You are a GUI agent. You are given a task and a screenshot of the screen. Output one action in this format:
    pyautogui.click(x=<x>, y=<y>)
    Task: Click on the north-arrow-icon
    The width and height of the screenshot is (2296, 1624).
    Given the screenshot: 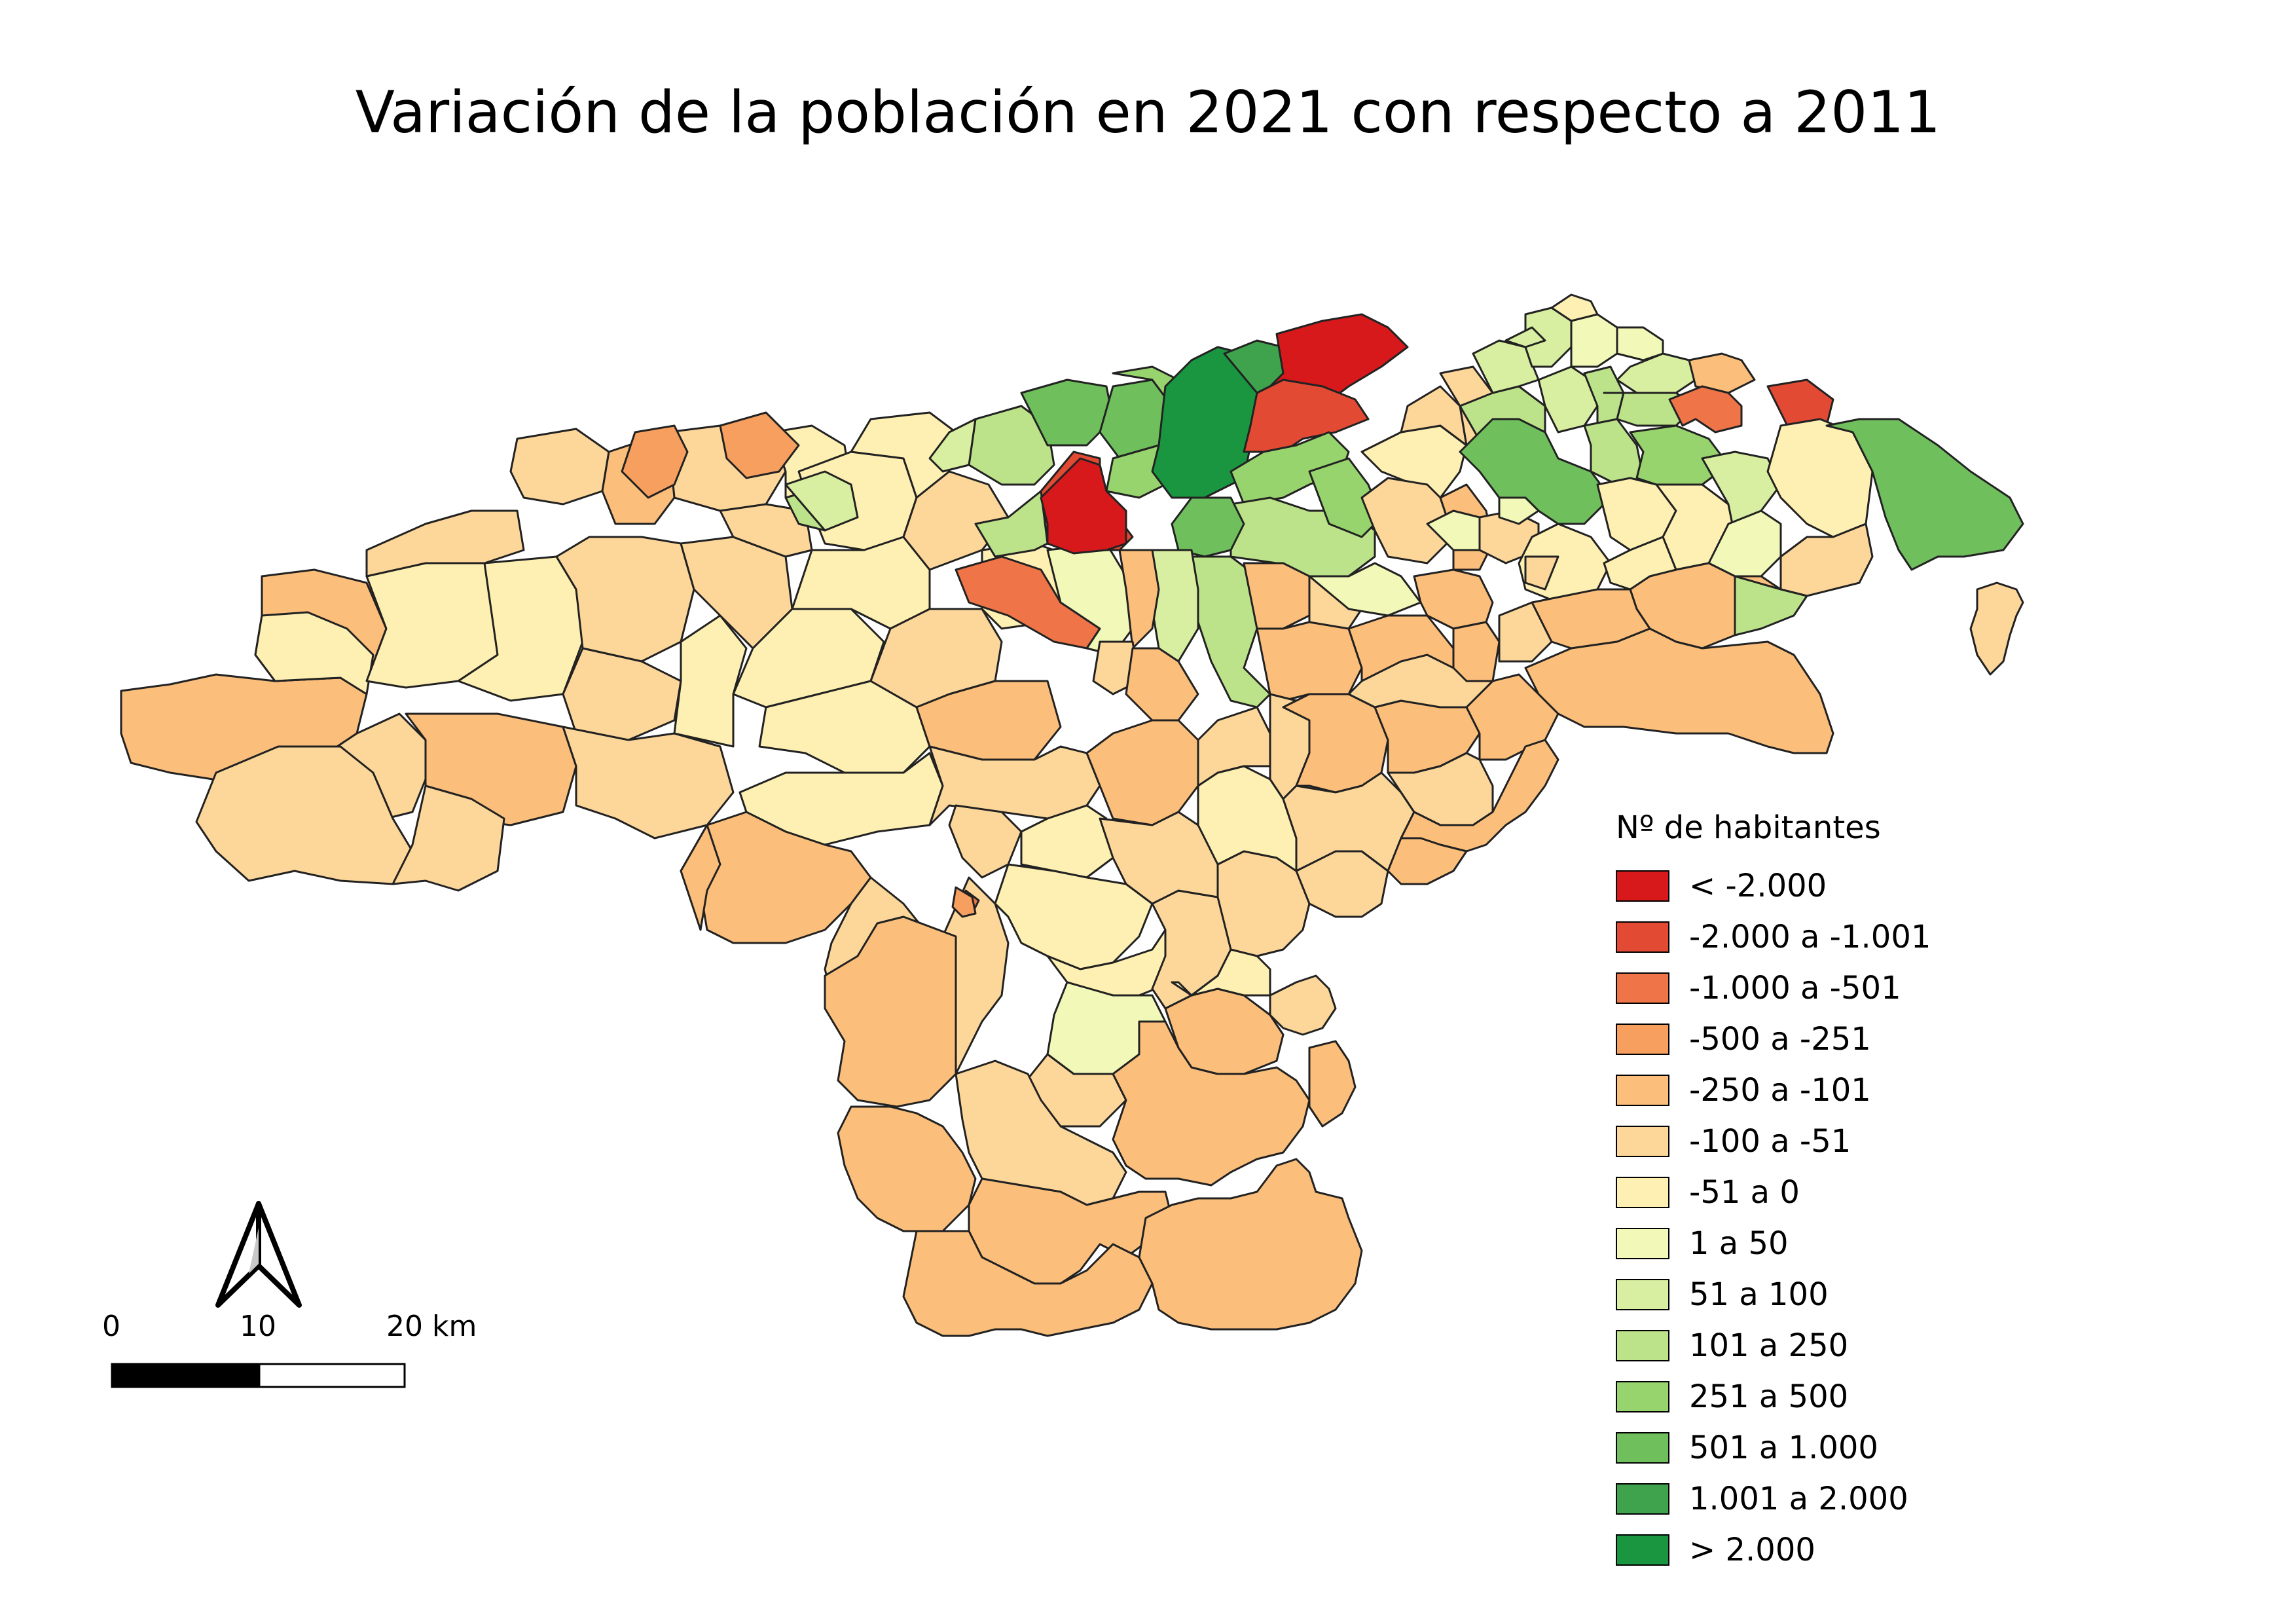 What is the action you would take?
    pyautogui.click(x=258, y=1254)
    